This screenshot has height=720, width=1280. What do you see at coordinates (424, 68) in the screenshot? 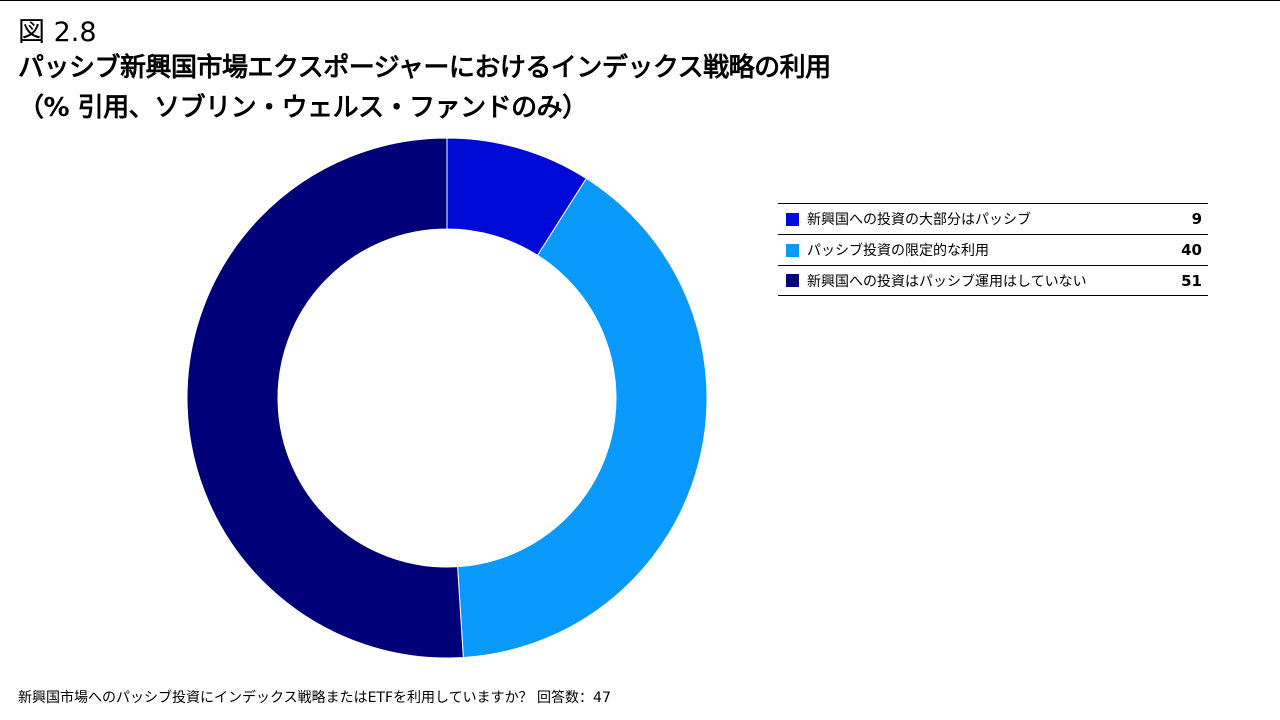
I see `chart-title: パッシブ新興国市場エクスポージャーにおけるインデックス戦略の利用` at bounding box center [424, 68].